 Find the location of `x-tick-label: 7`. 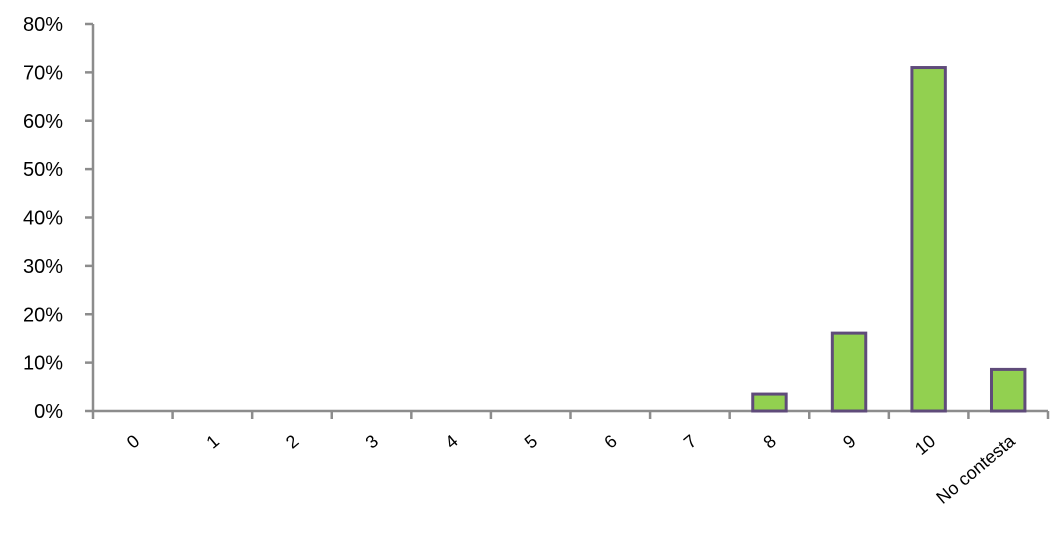

x-tick-label: 7 is located at coordinates (690, 442).